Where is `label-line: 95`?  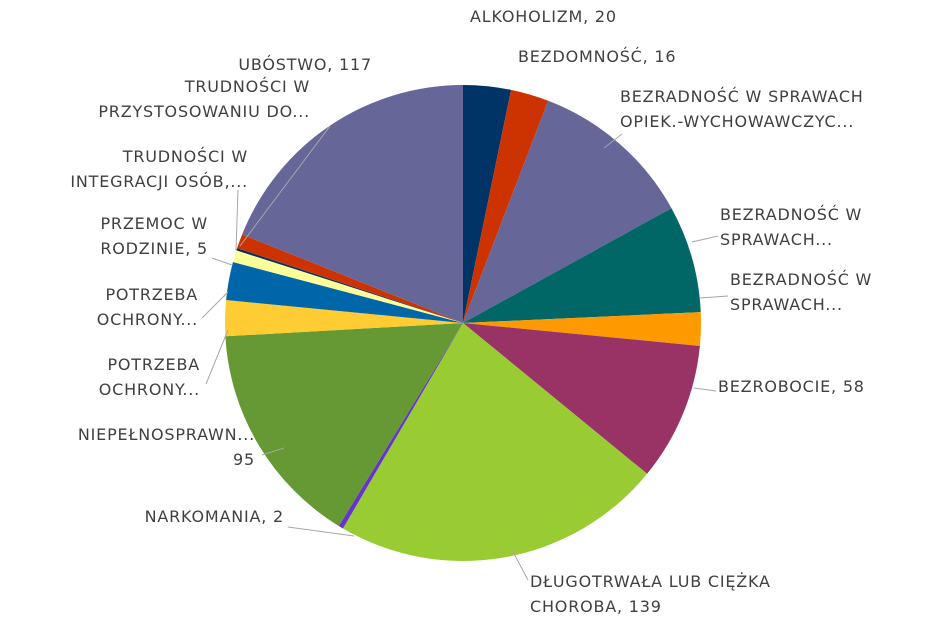 label-line: 95 is located at coordinates (244, 459).